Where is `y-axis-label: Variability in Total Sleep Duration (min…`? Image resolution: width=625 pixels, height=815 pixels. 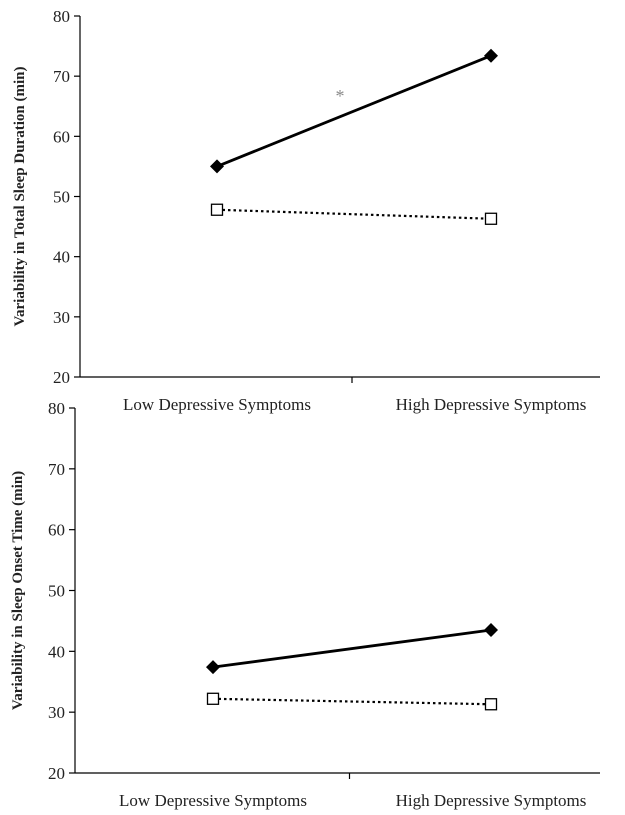 y-axis-label: Variability in Total Sleep Duration (min… is located at coordinates (20, 197).